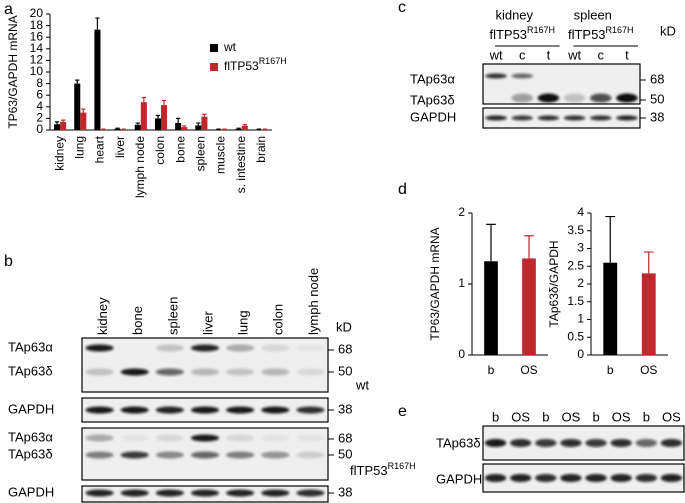 The height and width of the screenshot is (503, 685). What do you see at coordinates (574, 54) in the screenshot?
I see `lane-label: wt` at bounding box center [574, 54].